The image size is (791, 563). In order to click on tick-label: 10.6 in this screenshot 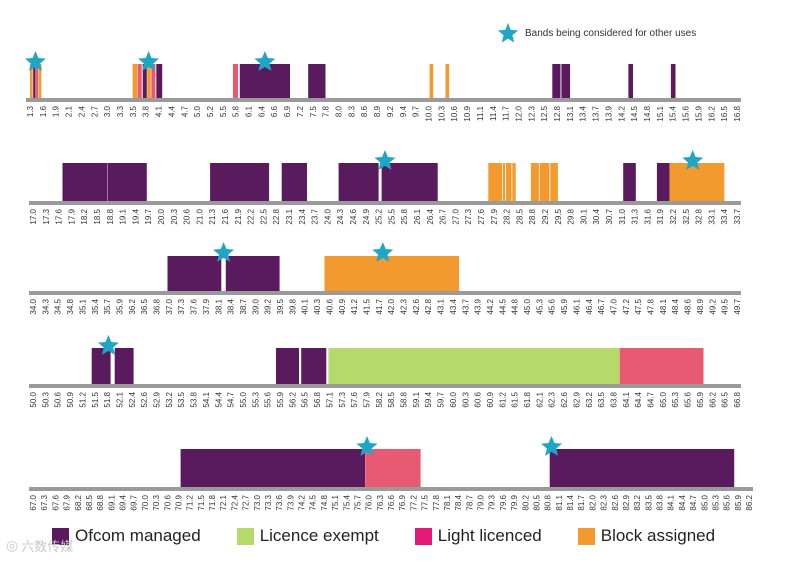, I will do `click(454, 113)`.